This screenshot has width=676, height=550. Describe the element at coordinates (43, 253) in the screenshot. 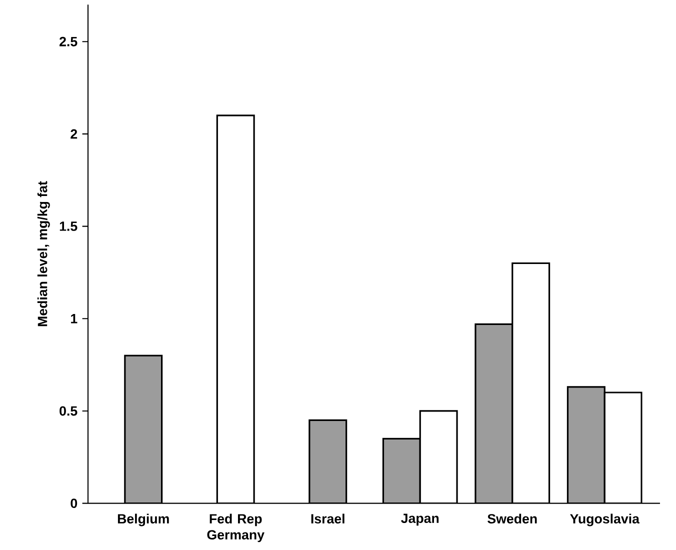

I see `y-axis-title: Median level, mg/kg fat` at that location.